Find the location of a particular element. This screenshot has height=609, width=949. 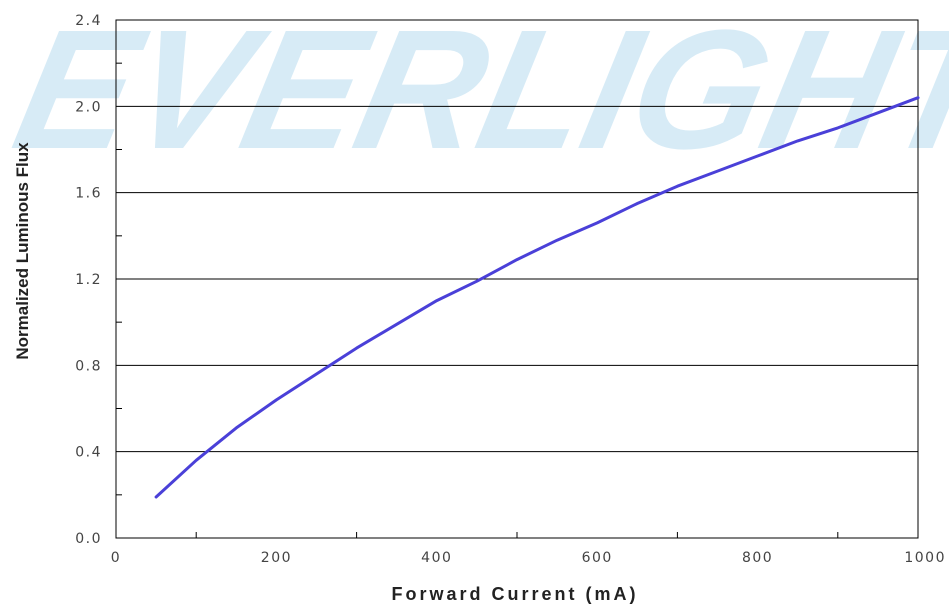

x-tick-label: 400 is located at coordinates (436, 558).